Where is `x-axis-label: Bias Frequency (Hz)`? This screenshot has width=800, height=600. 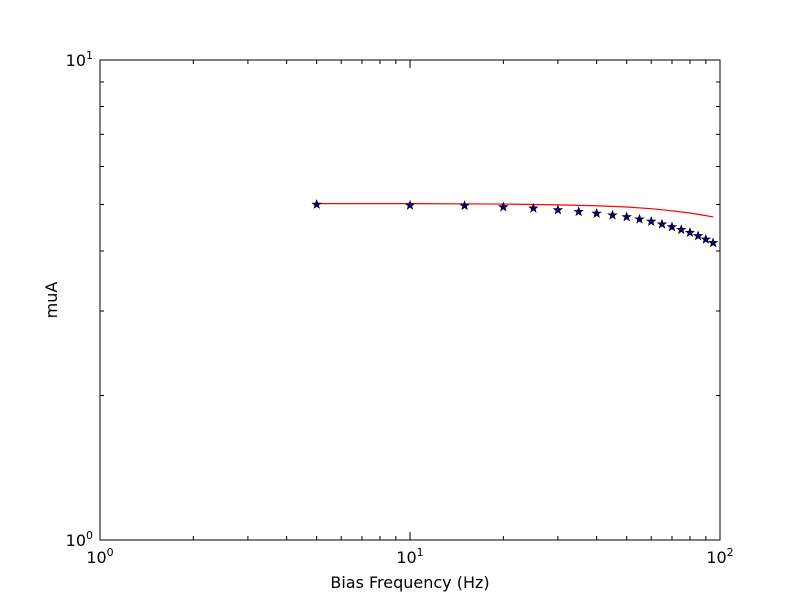
x-axis-label: Bias Frequency (Hz) is located at coordinates (409, 582).